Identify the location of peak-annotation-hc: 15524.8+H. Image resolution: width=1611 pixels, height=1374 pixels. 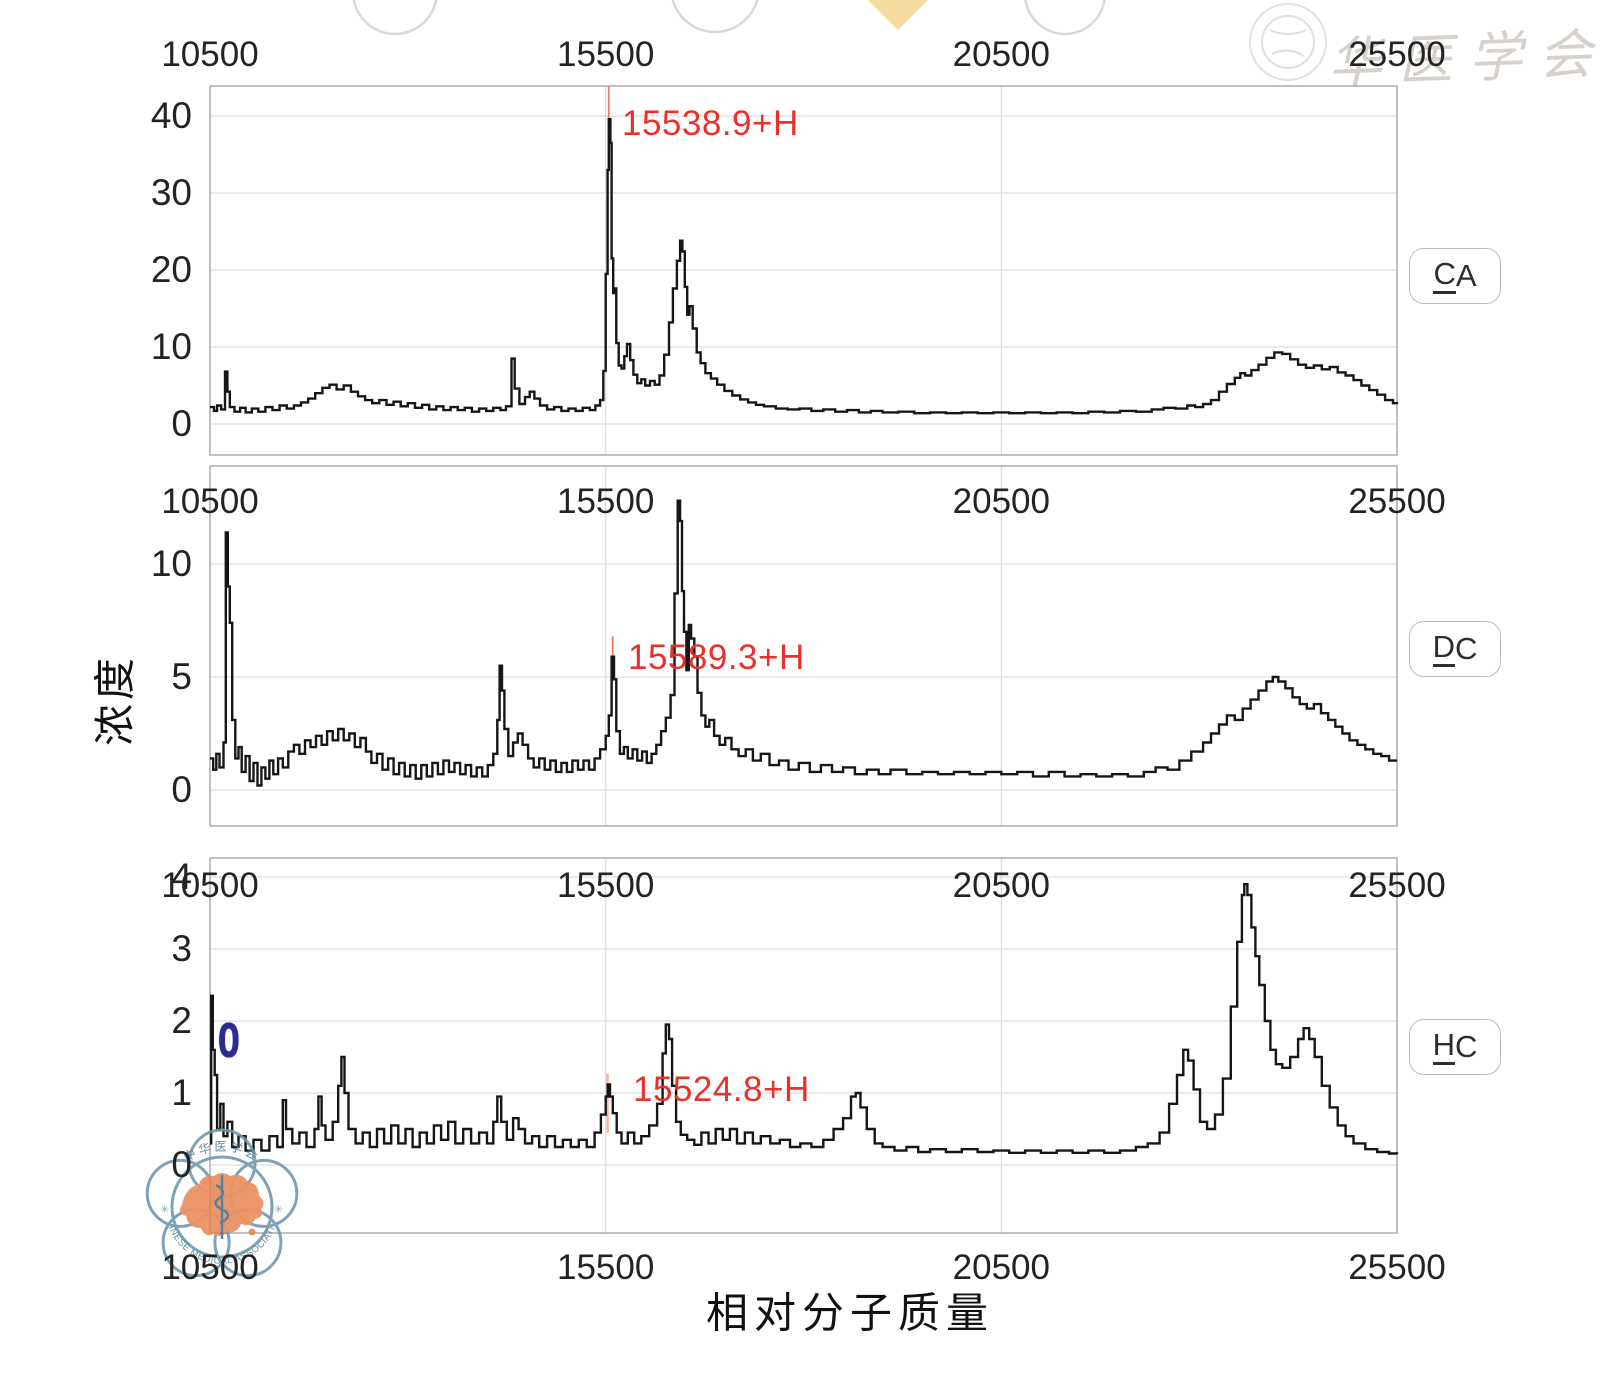
(721, 1089).